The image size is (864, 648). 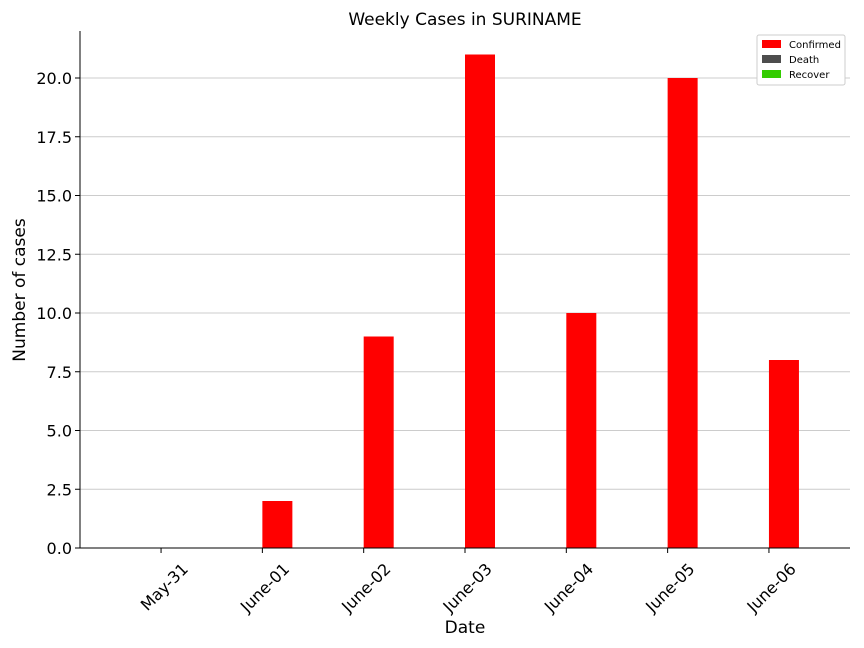 What do you see at coordinates (54, 313) in the screenshot?
I see `y-tick-label: 10.0` at bounding box center [54, 313].